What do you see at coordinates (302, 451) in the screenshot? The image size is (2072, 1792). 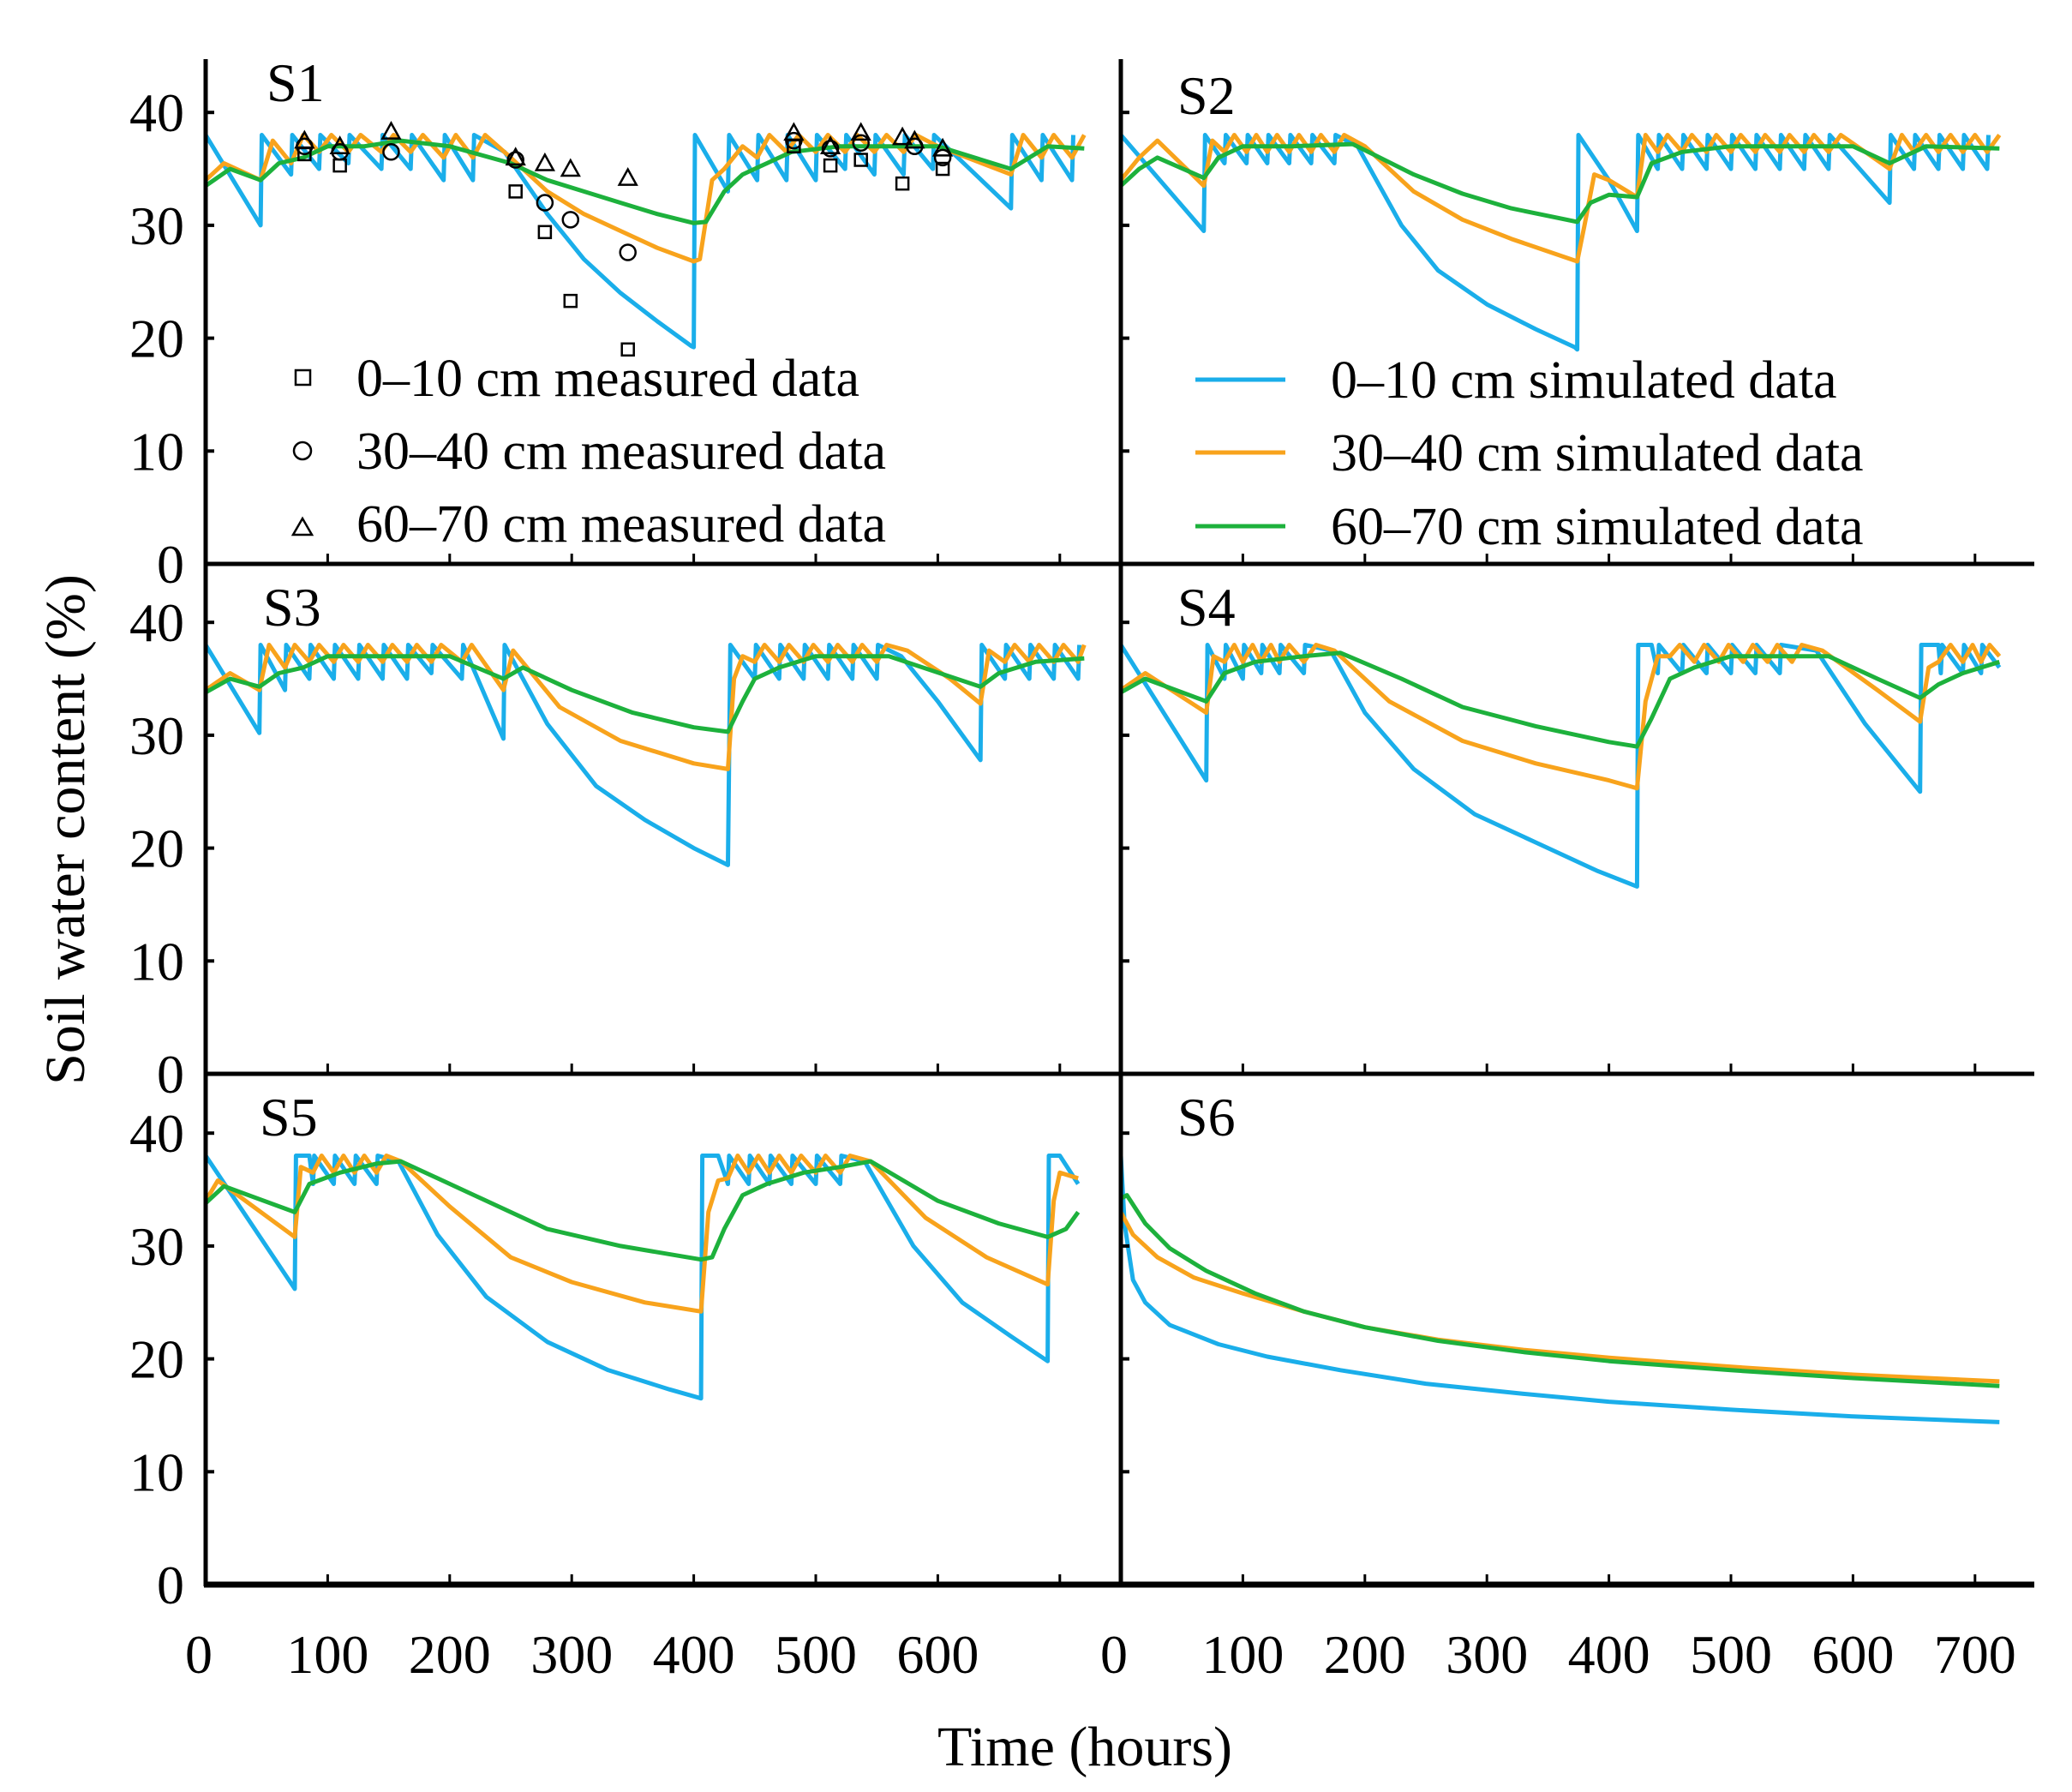 I see `circle-marker-icon` at bounding box center [302, 451].